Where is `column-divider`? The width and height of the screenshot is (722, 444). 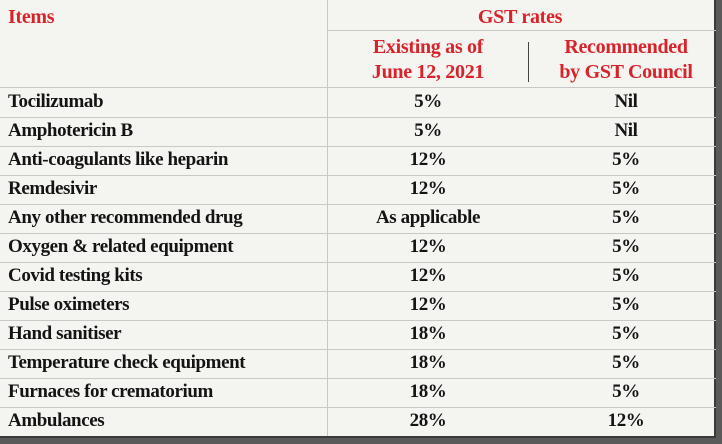 column-divider is located at coordinates (327, 218).